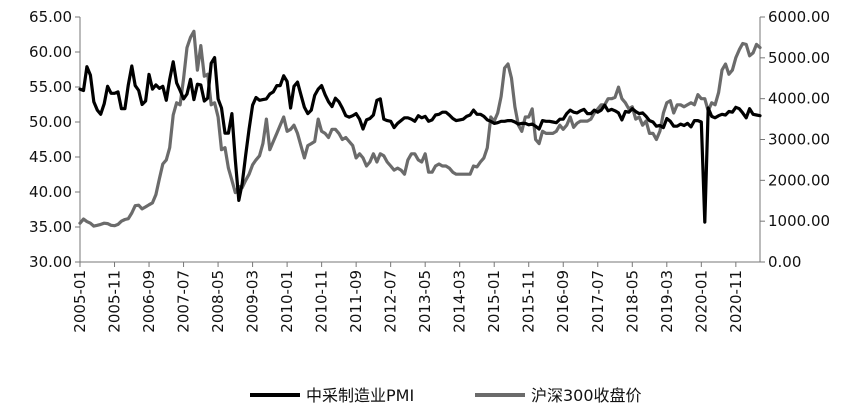 The height and width of the screenshot is (419, 857). Describe the element at coordinates (632, 301) in the screenshot. I see `x-axis-tick-label: 2018-05` at that location.